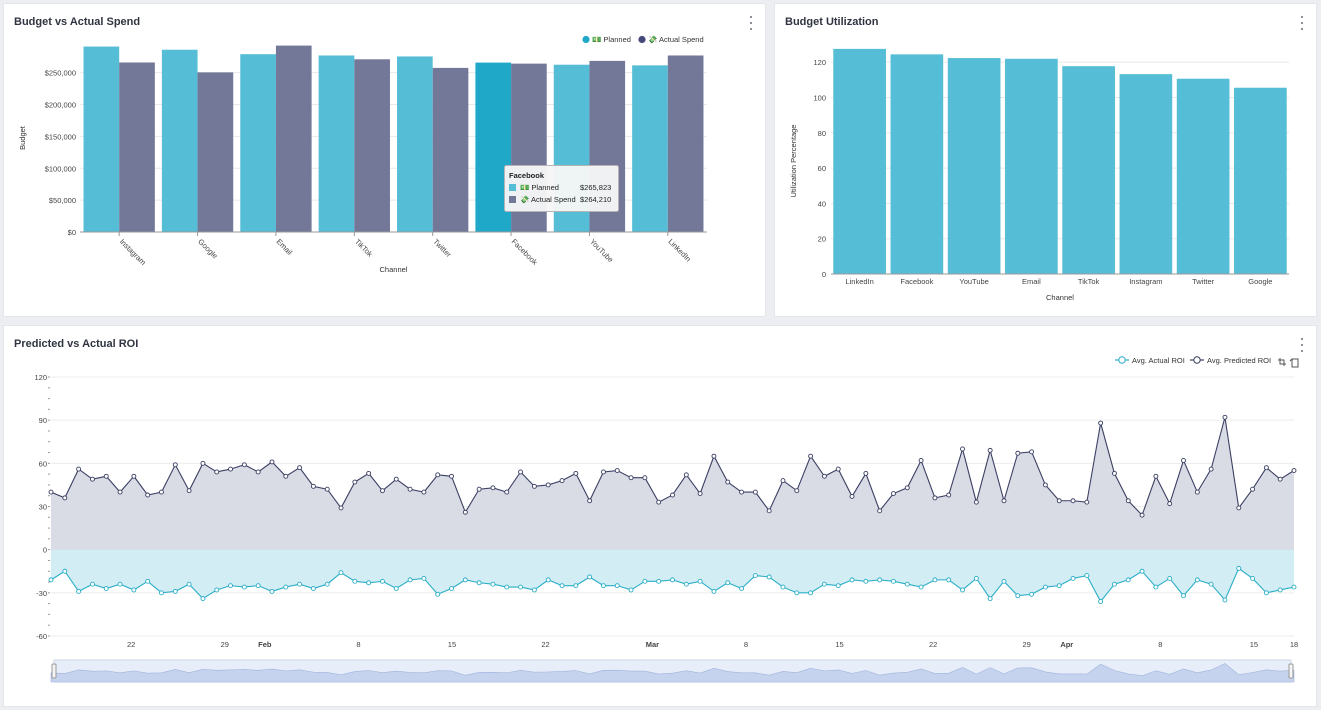 Image resolution: width=1321 pixels, height=710 pixels. What do you see at coordinates (1282, 362) in the screenshot?
I see `zoom-select-icon` at bounding box center [1282, 362].